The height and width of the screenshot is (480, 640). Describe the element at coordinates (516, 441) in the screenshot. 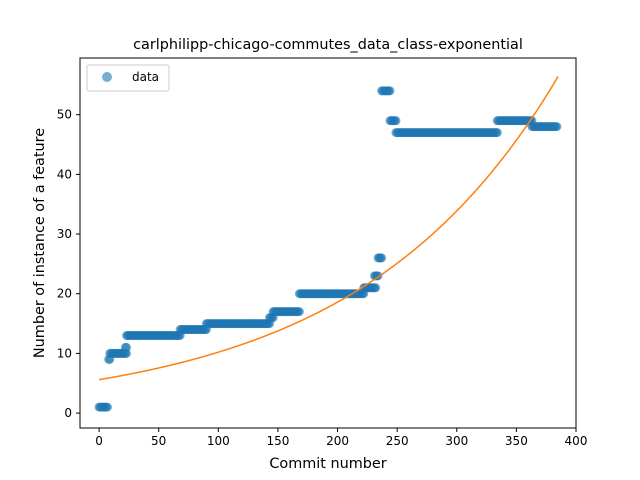

I see `x-tick-label: 350` at that location.